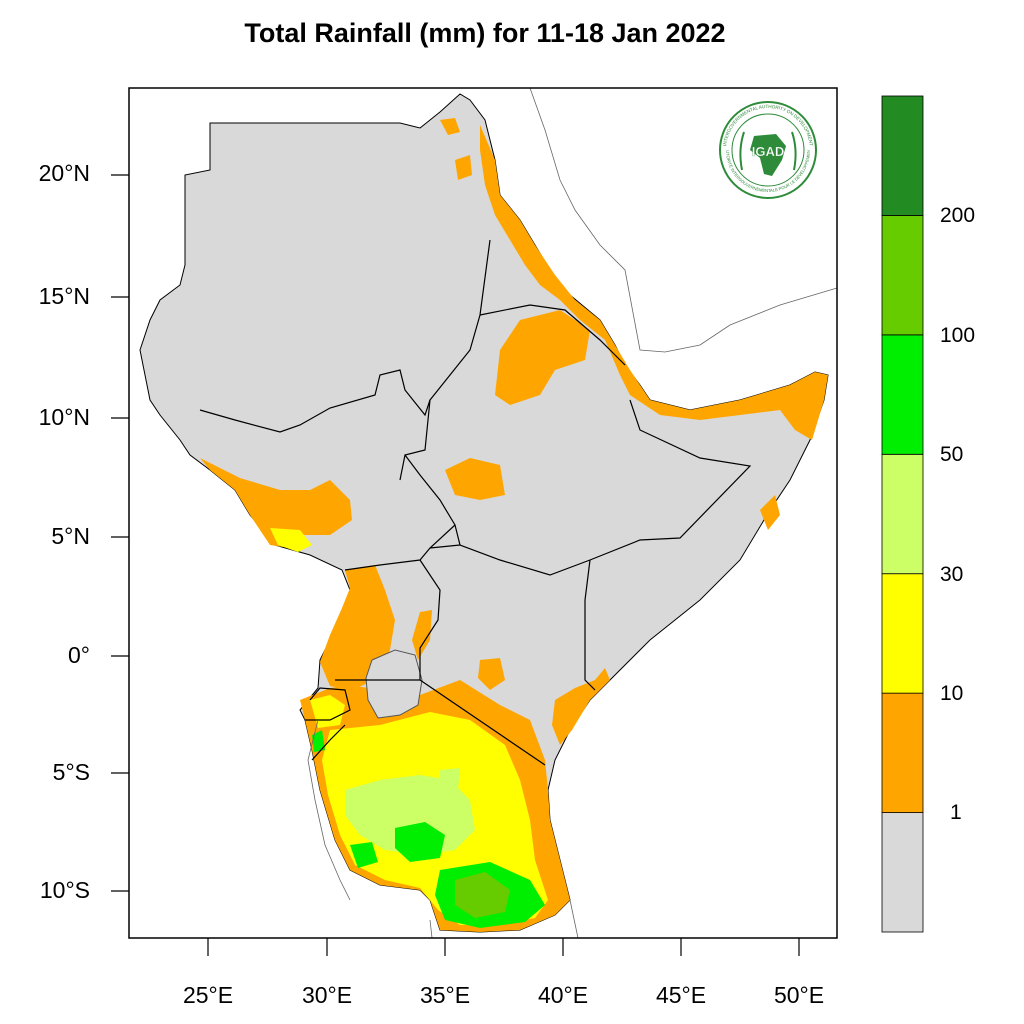  Describe the element at coordinates (327, 995) in the screenshot. I see `lon-label-30e: 30°E` at that location.